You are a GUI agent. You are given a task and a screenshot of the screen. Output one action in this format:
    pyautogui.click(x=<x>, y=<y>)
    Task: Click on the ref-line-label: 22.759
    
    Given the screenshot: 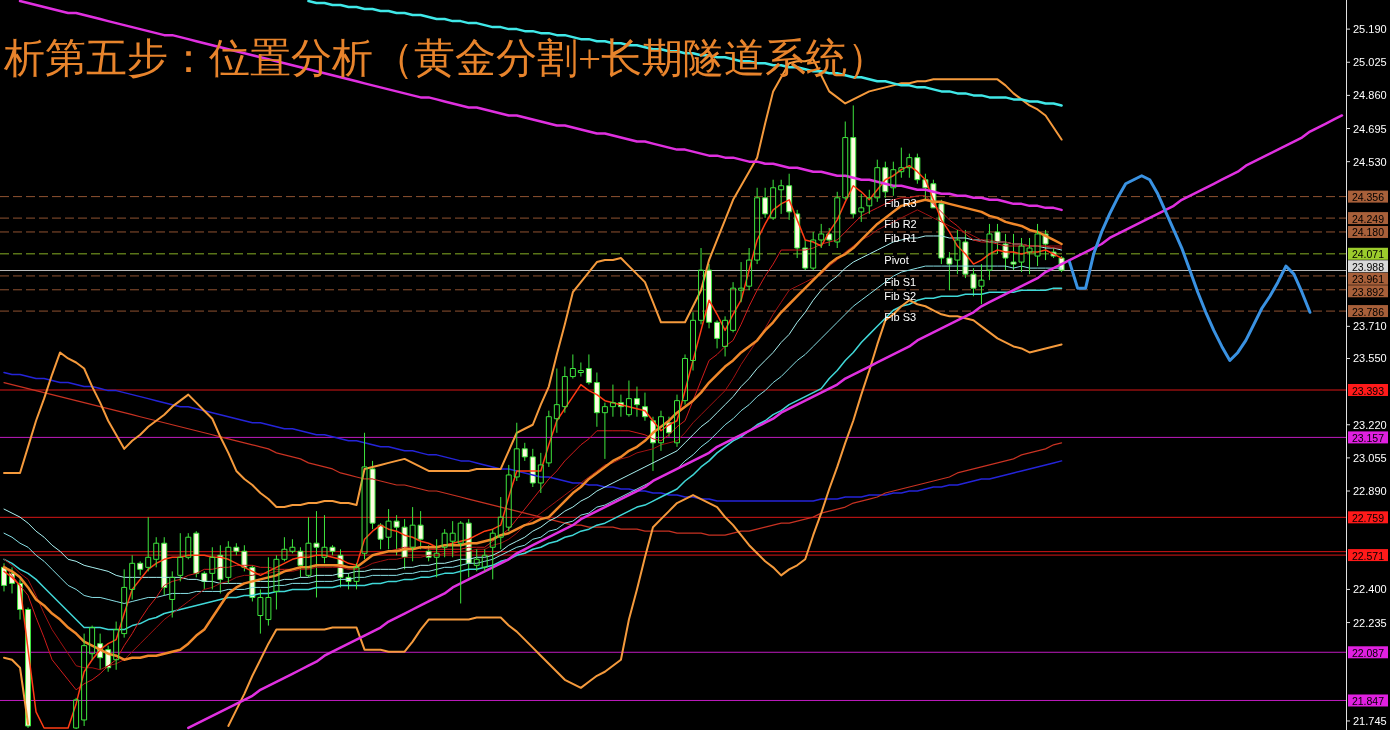 What is the action you would take?
    pyautogui.click(x=1368, y=517)
    